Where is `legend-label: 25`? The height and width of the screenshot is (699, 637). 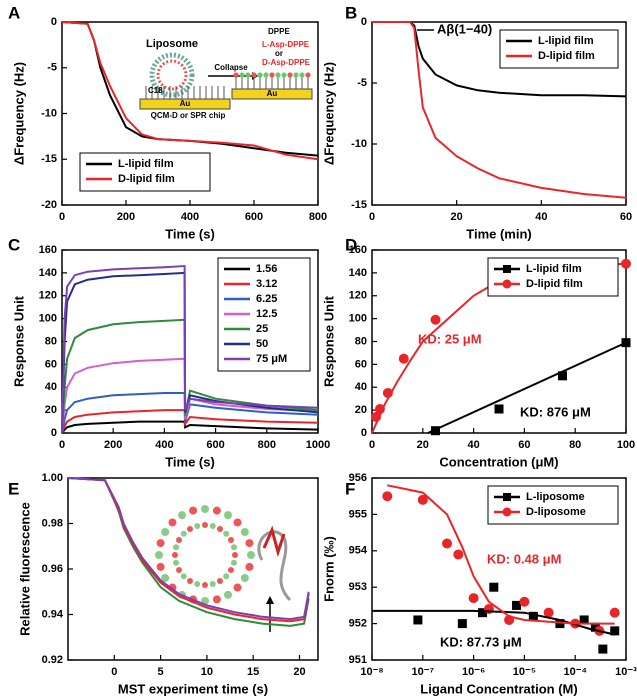
legend-label: 25 is located at coordinates (262, 329).